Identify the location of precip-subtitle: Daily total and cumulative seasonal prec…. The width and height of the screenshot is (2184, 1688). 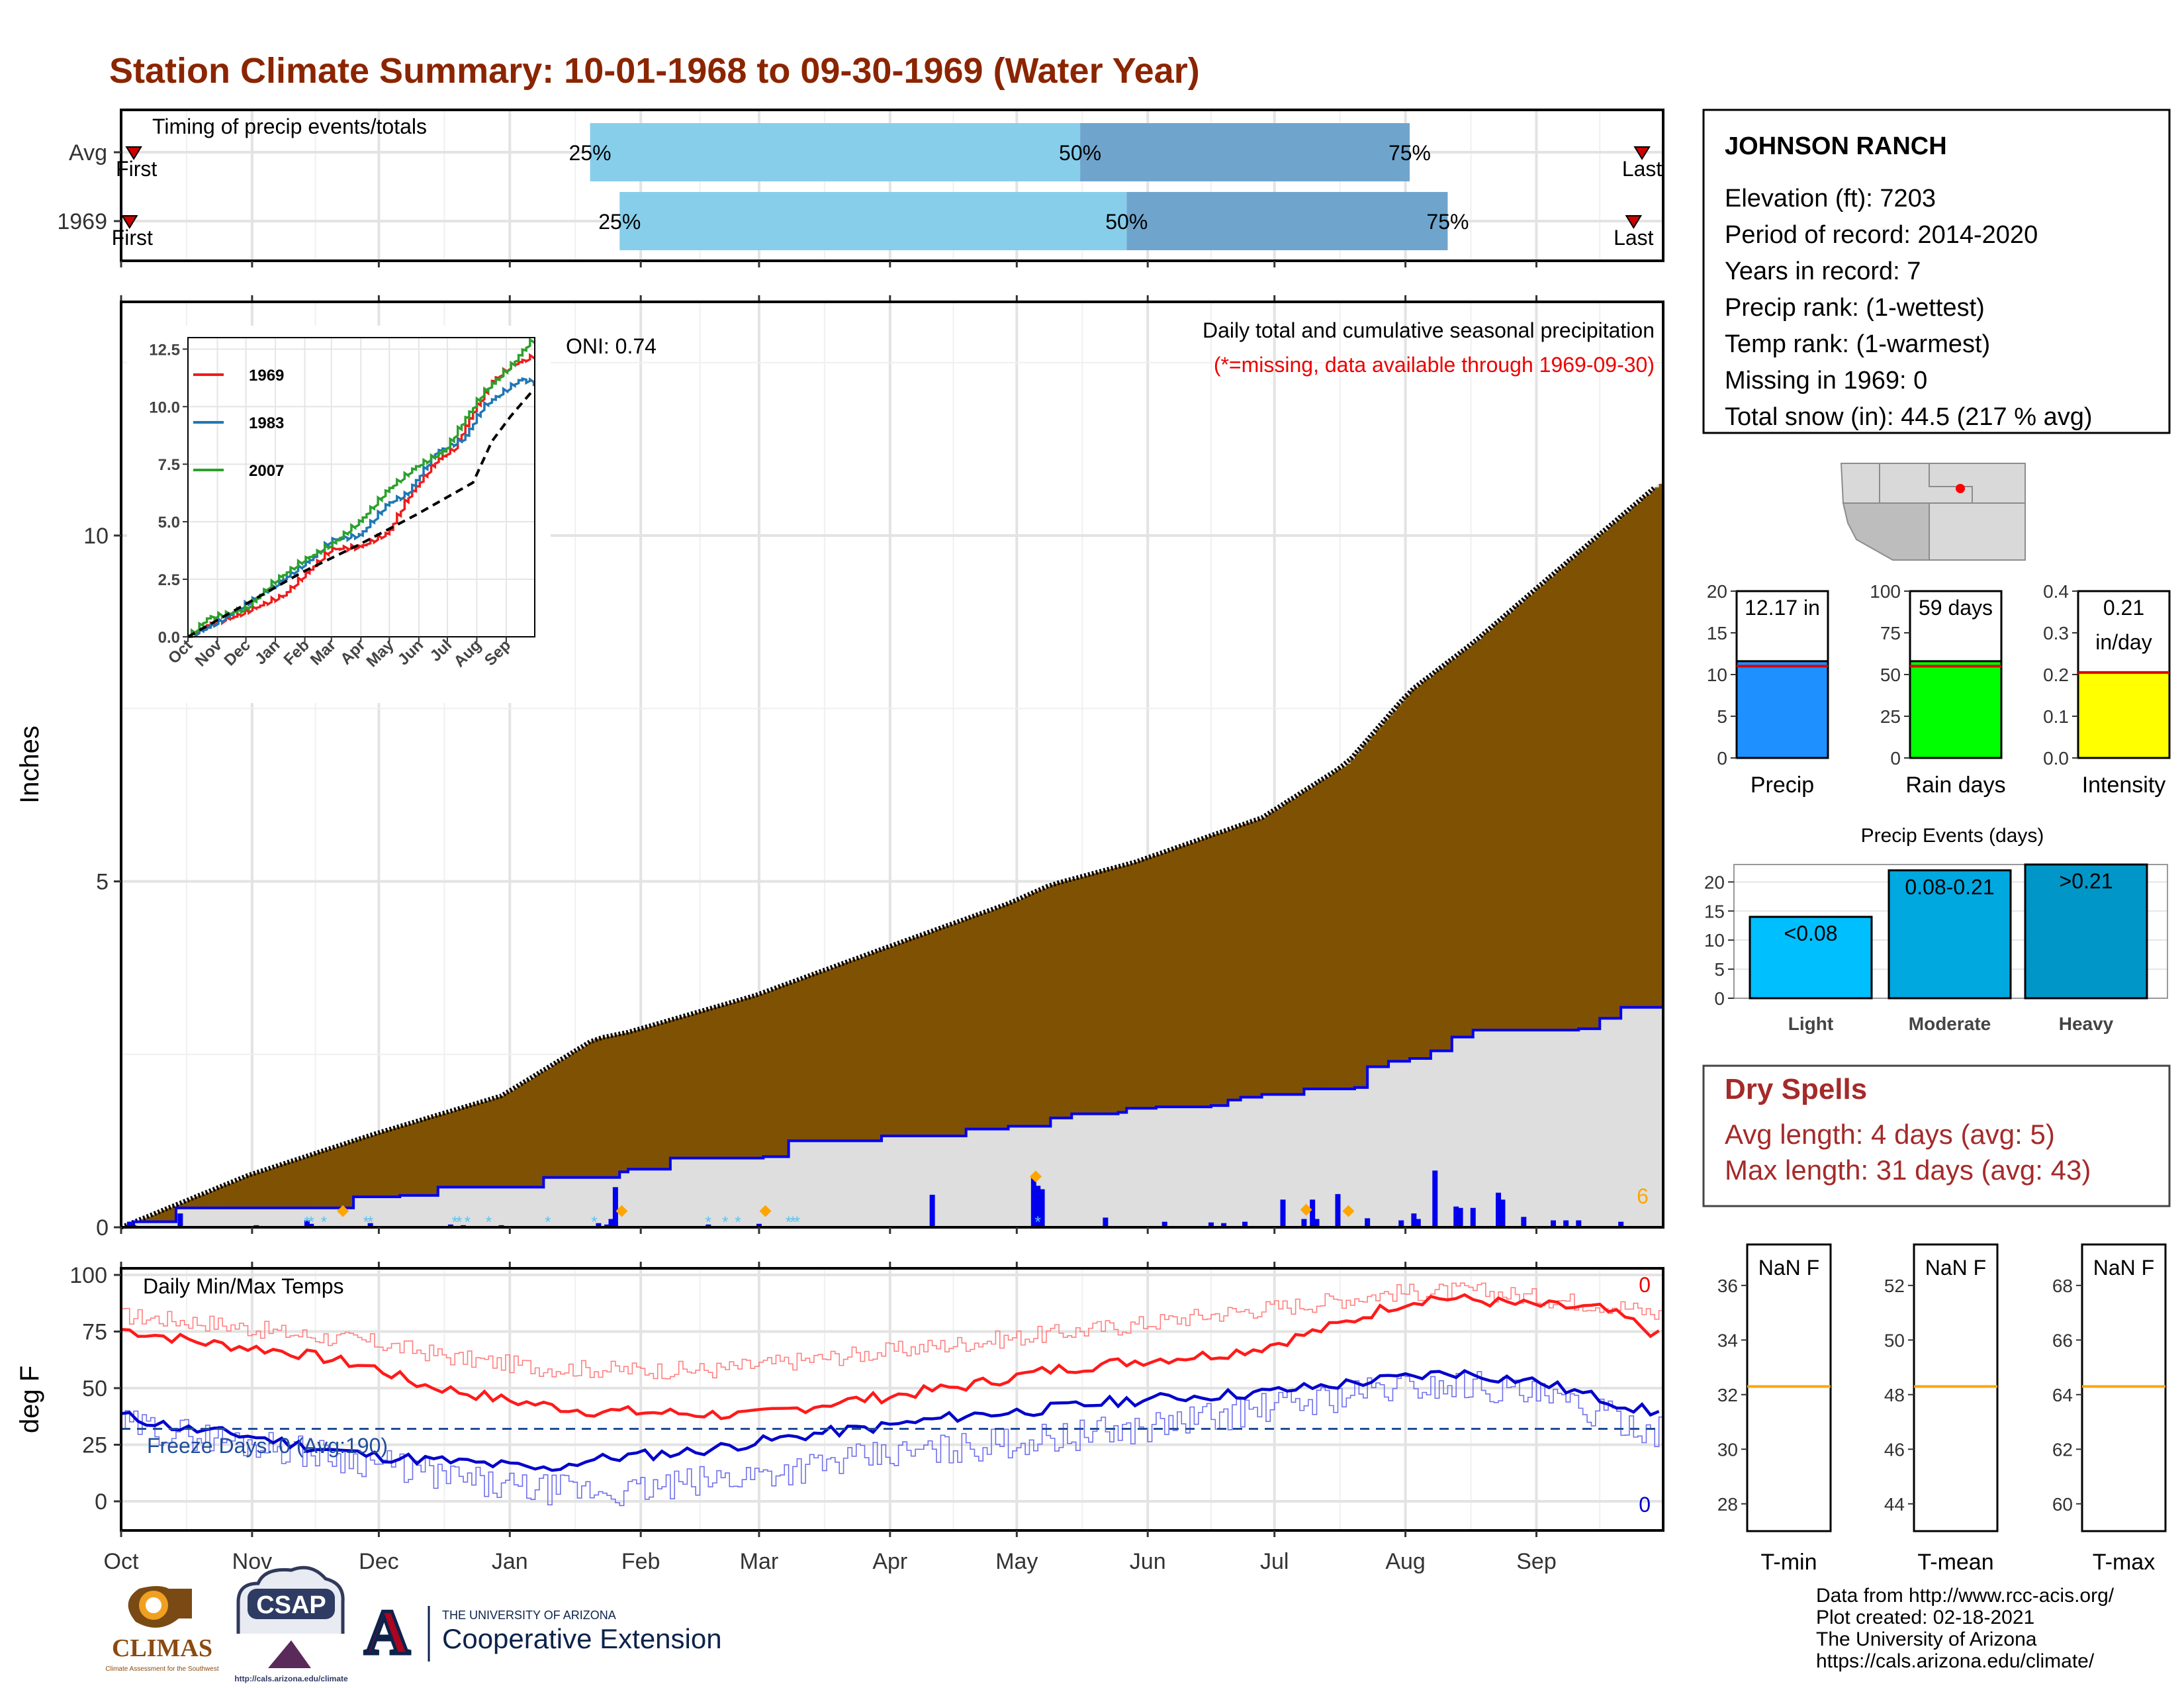
(1429, 330).